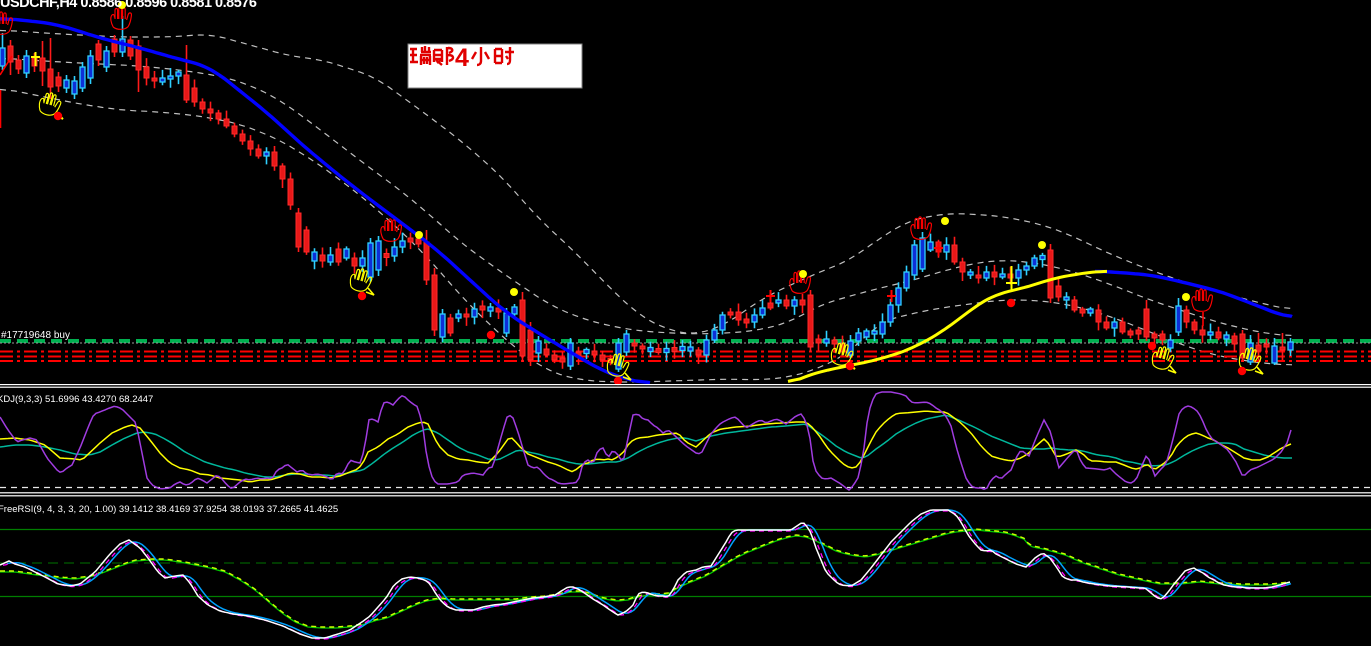 The image size is (1371, 646). What do you see at coordinates (35, 335) in the screenshot?
I see `svg-text: #17719648 buy` at bounding box center [35, 335].